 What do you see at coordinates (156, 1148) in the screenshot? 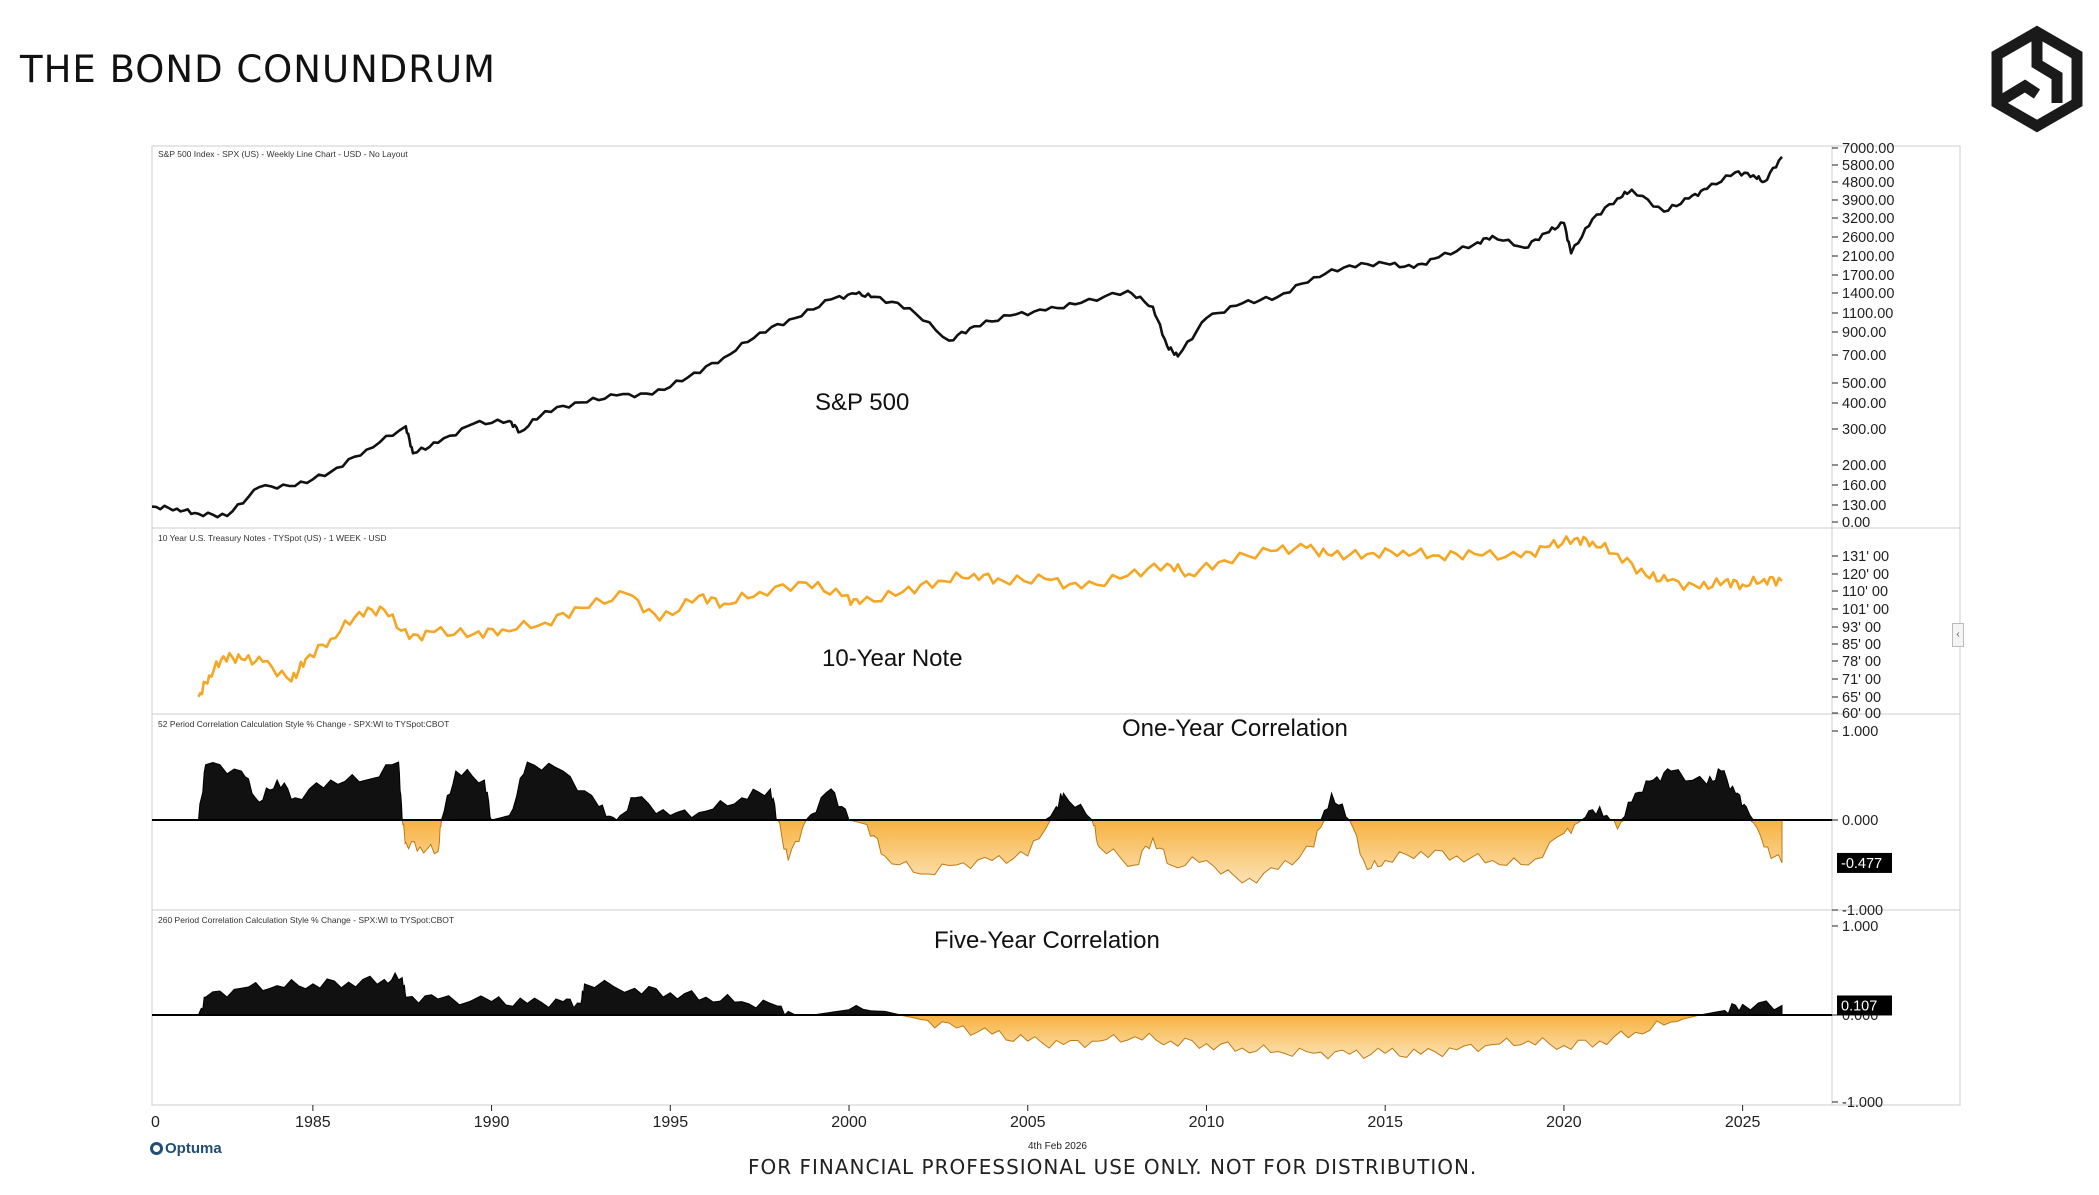
I see `optuma-icon` at bounding box center [156, 1148].